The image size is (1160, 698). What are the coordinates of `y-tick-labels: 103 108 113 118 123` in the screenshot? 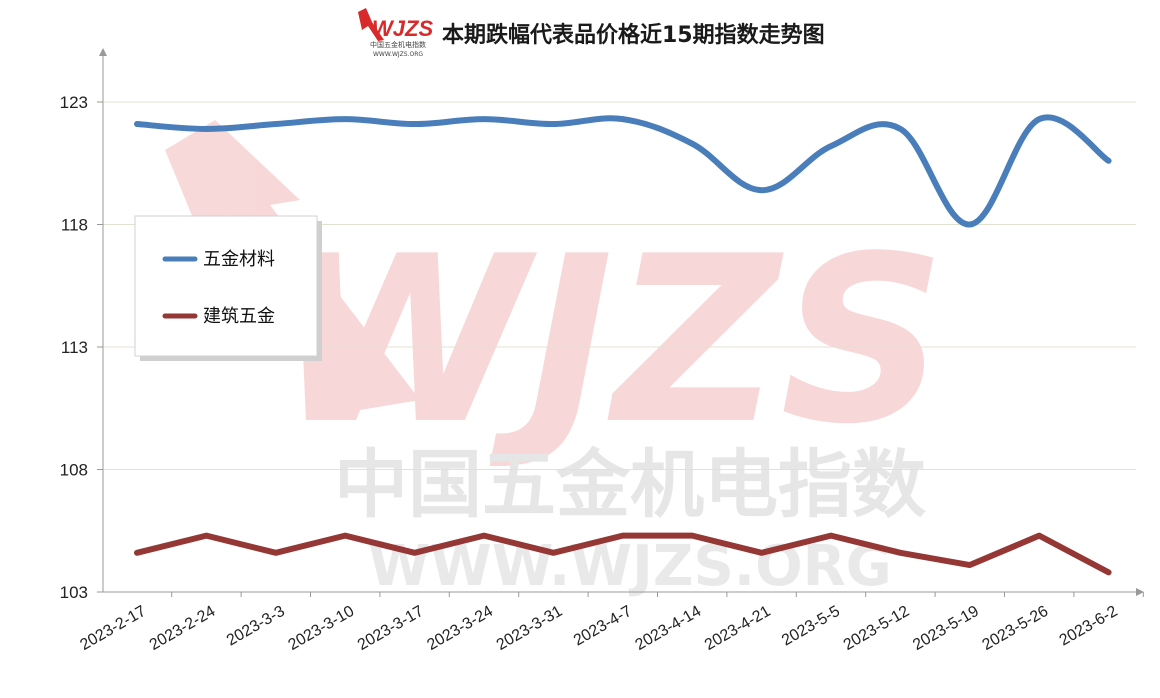 It's located at (81, 347).